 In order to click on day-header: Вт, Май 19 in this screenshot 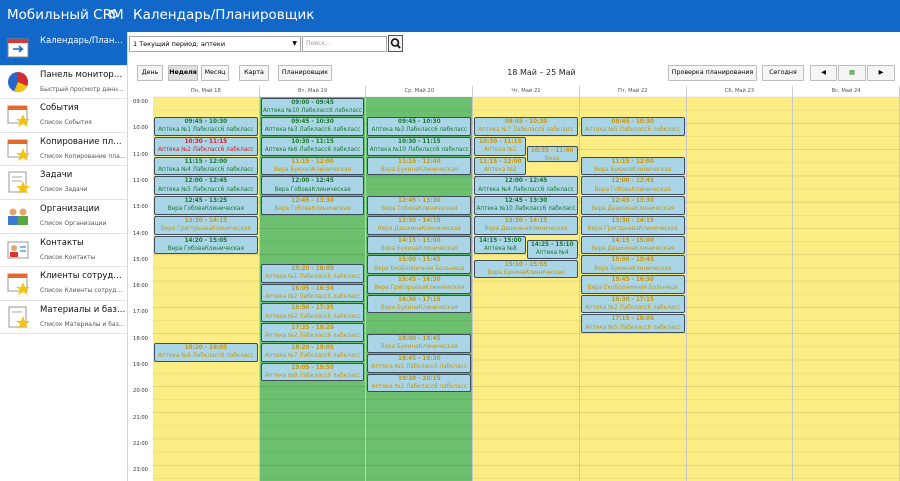, I will do `click(313, 91)`.